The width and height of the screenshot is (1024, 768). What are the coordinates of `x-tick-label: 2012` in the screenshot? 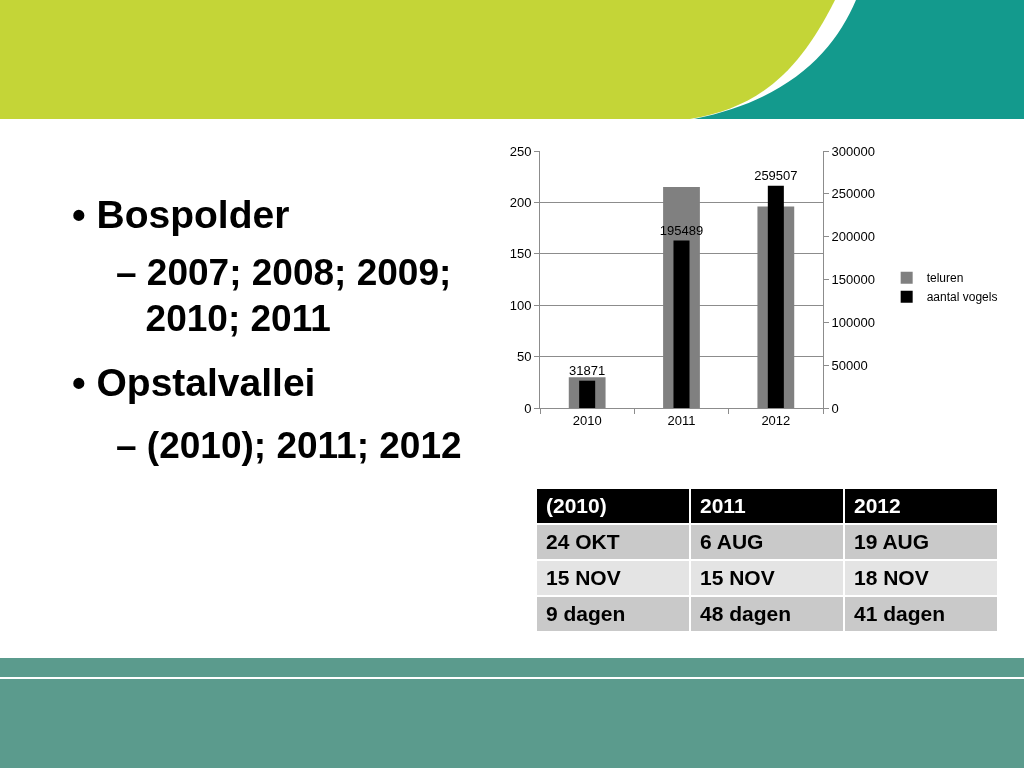 It's located at (776, 420).